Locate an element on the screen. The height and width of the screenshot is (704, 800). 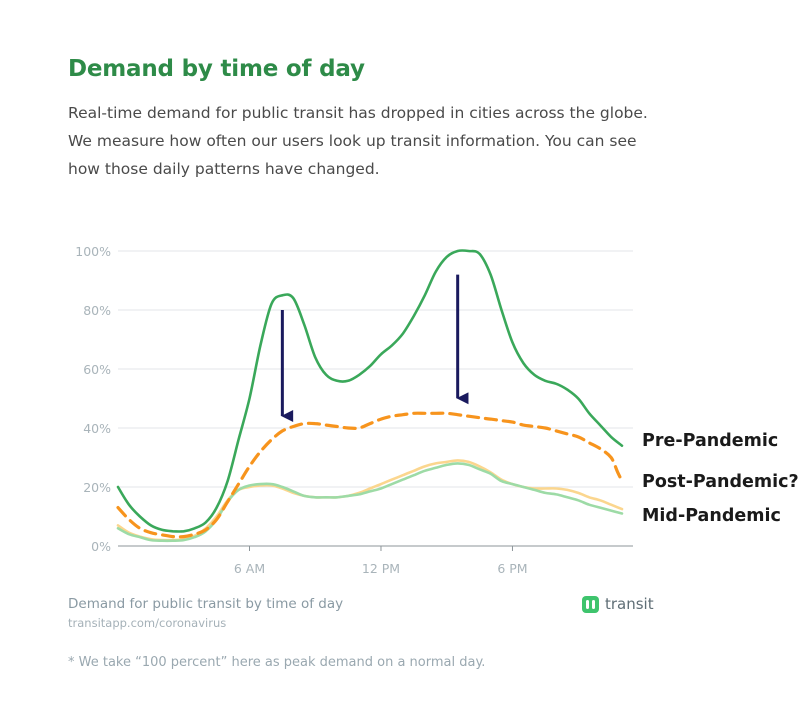
transit-logo-icon is located at coordinates (590, 604).